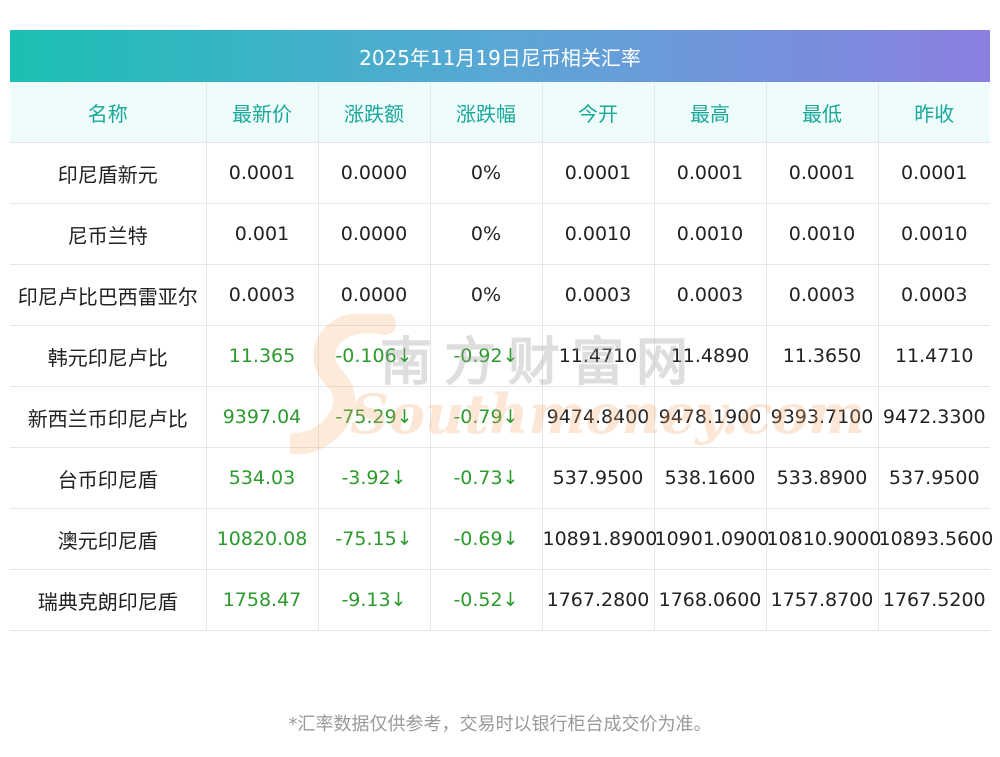 Image resolution: width=1000 pixels, height=757 pixels. What do you see at coordinates (933, 600) in the screenshot?
I see `cell-prev: 1767.5200` at bounding box center [933, 600].